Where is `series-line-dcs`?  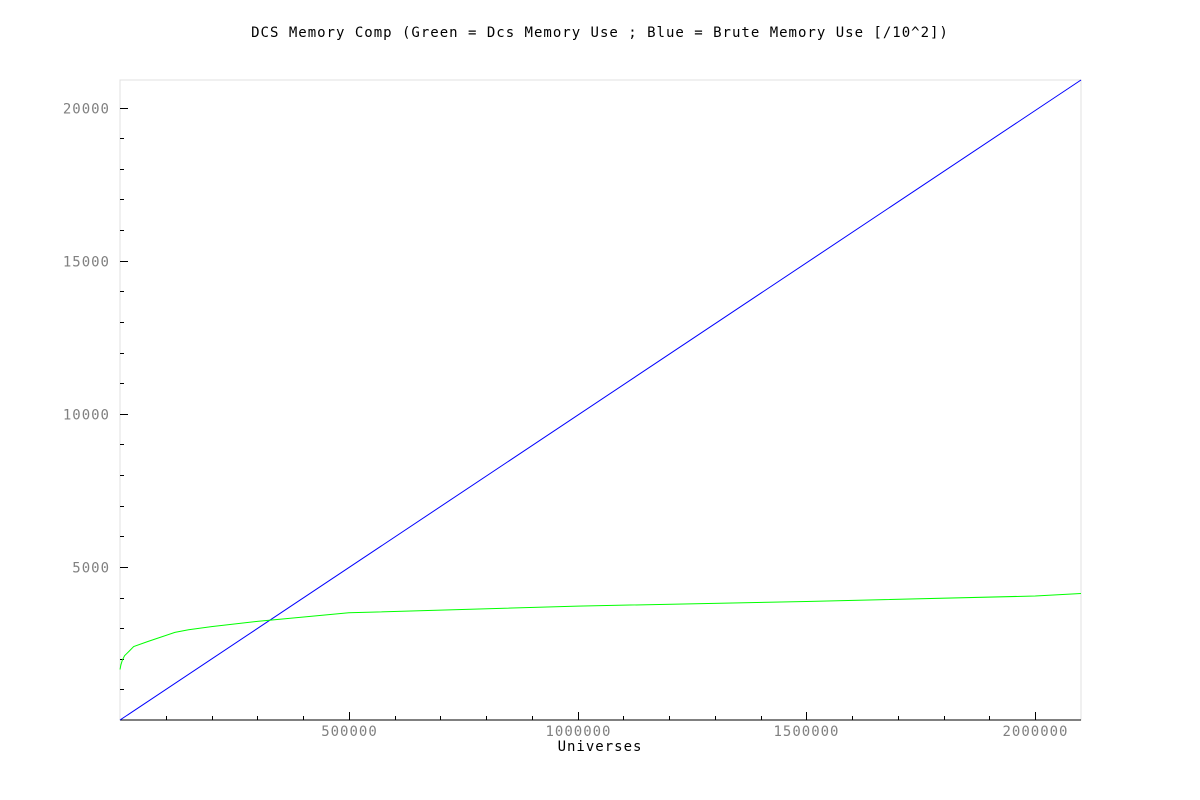 series-line-dcs is located at coordinates (600, 631).